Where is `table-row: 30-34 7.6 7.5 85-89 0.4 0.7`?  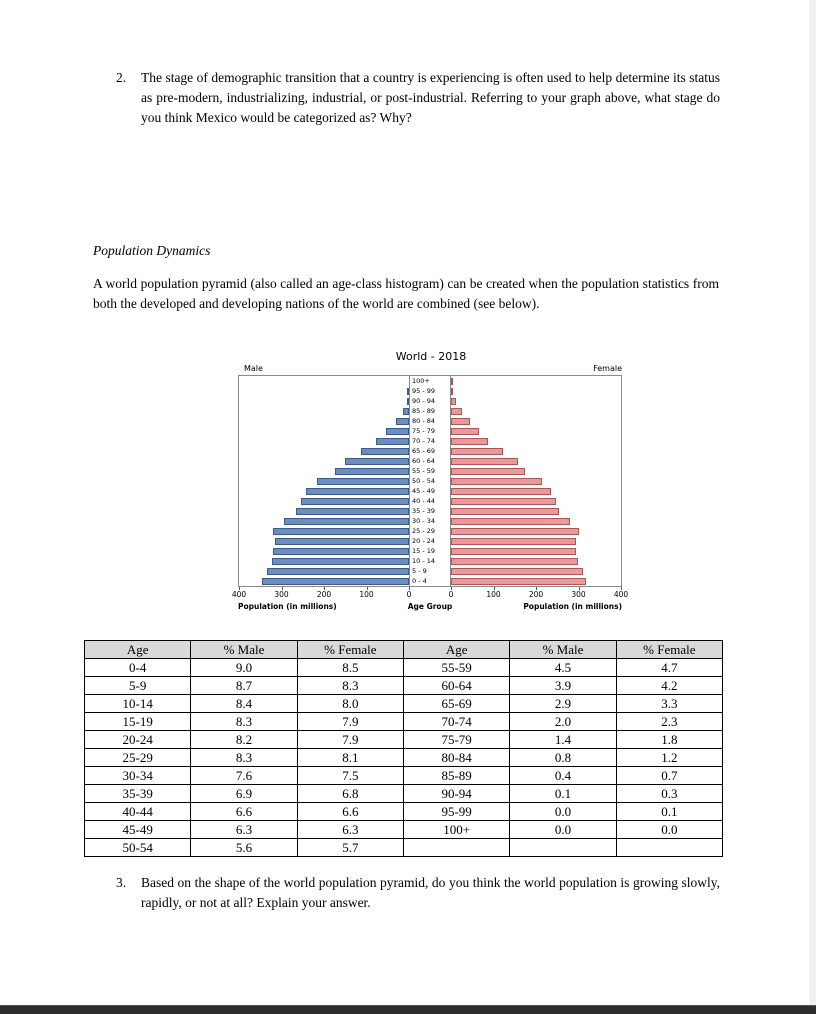 table-row: 30-34 7.6 7.5 85-89 0.4 0.7 is located at coordinates (403, 775).